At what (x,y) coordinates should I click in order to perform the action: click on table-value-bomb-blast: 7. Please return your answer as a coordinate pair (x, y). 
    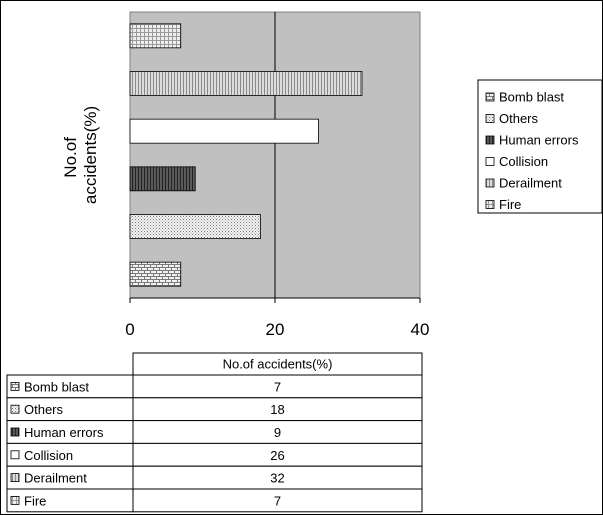
    Looking at the image, I should click on (277, 386).